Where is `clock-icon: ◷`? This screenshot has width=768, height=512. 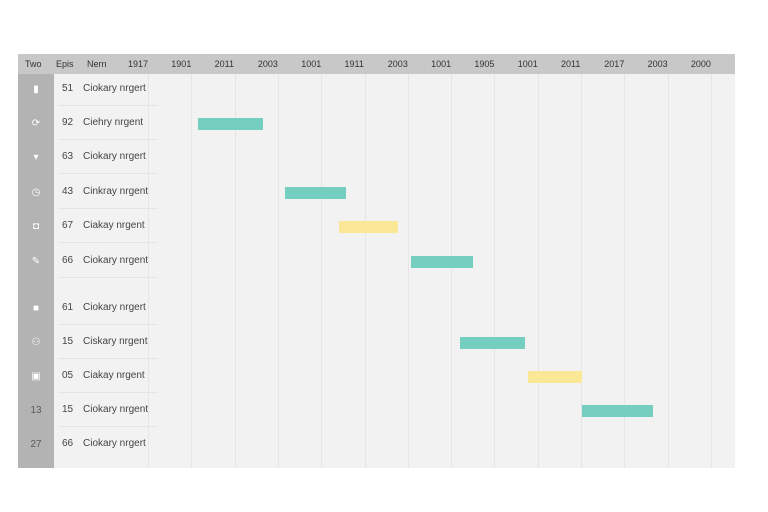 clock-icon: ◷ is located at coordinates (36, 192).